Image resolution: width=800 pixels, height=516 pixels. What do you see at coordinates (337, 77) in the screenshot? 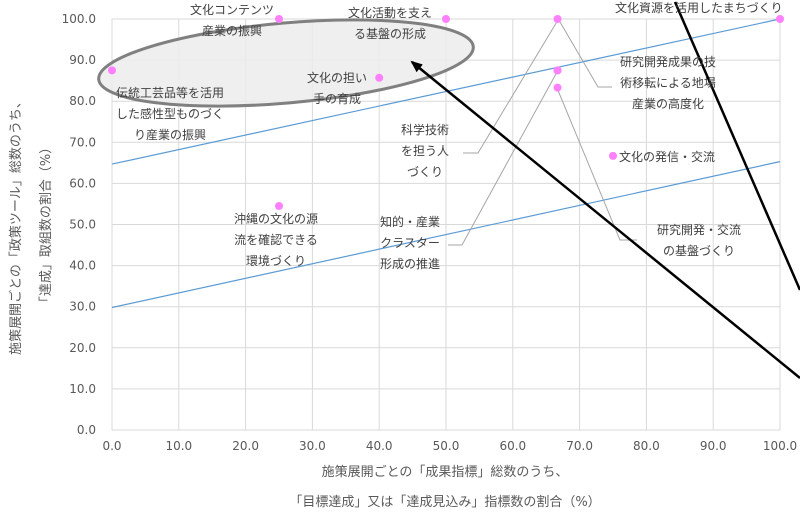
I see `point-label-line: 文化の担い` at bounding box center [337, 77].